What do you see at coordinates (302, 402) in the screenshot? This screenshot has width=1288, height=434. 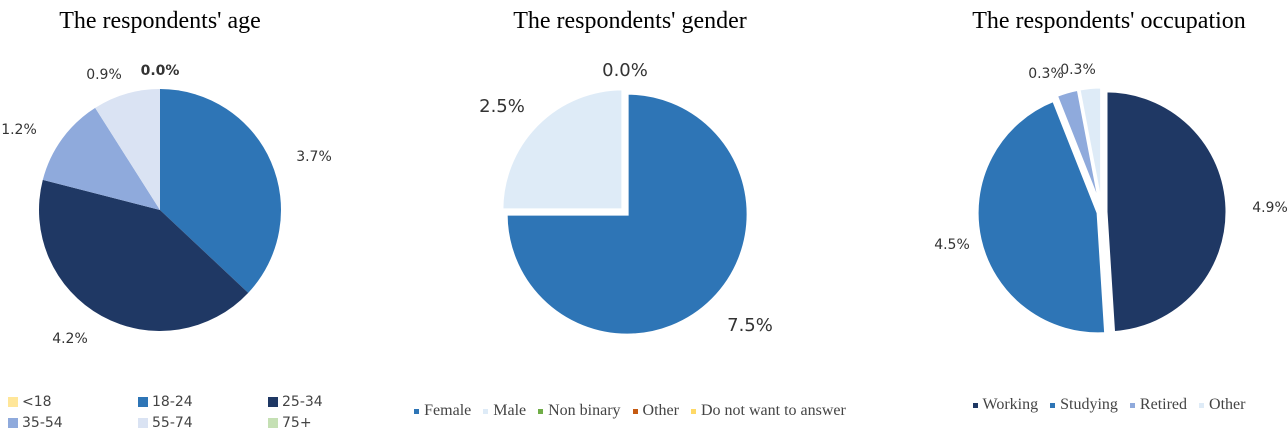 I see `legend-label: 25-34` at bounding box center [302, 402].